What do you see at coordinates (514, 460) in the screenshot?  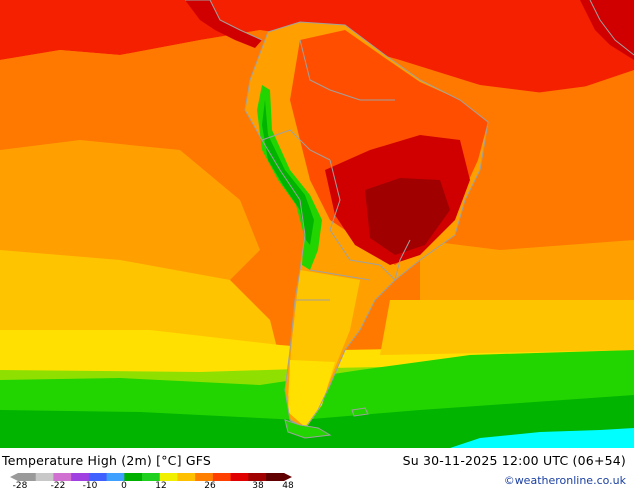 I see `map-datetime: Su 30-11-2025 12:00 UTC (06+54)` at bounding box center [514, 460].